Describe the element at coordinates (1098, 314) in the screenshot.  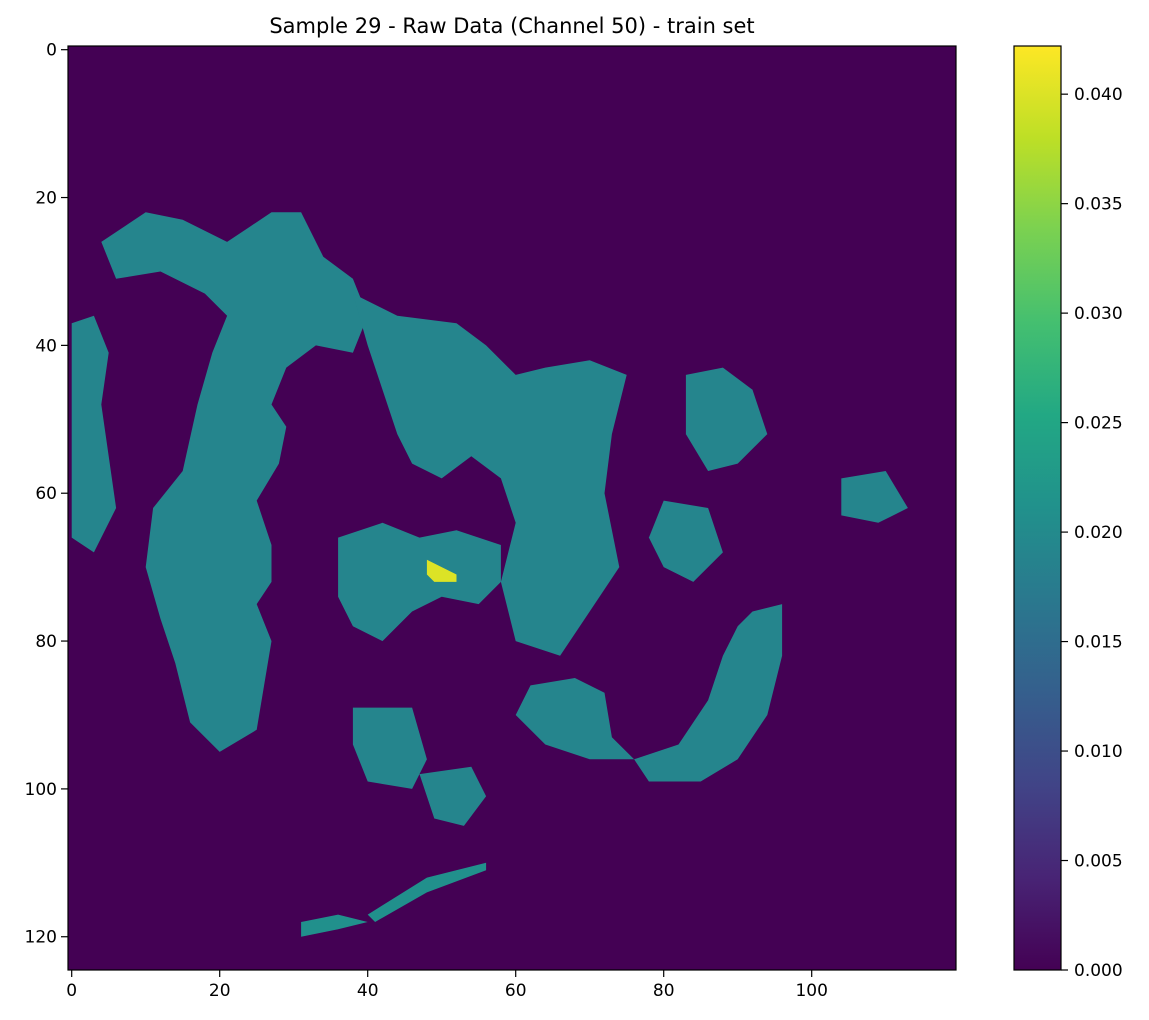
I see `colorbar-tick-label: 0.030` at that location.